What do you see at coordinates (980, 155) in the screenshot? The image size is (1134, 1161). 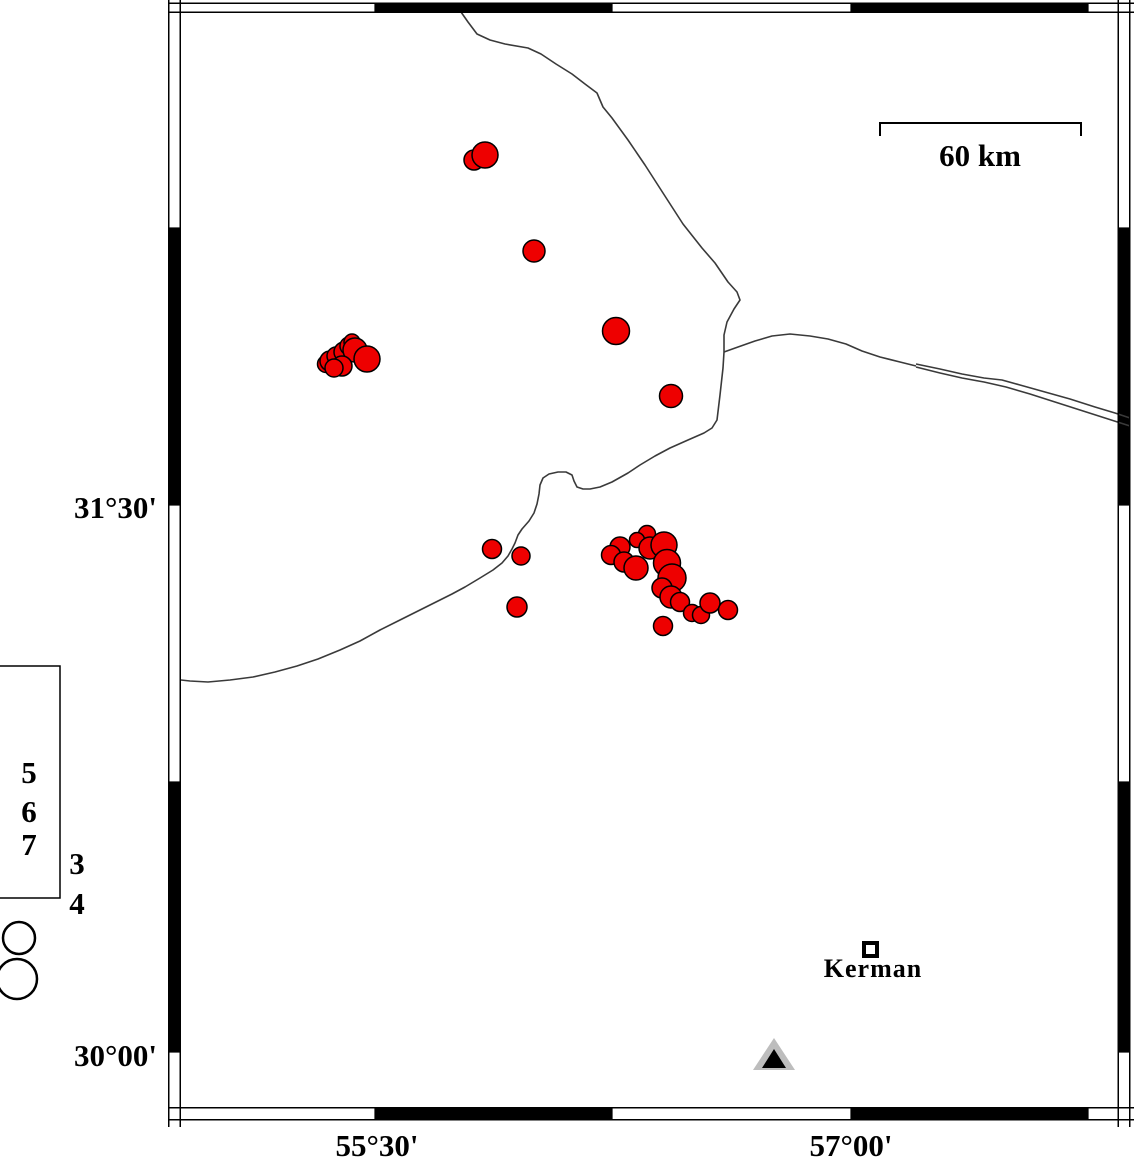 I see `scale-bar-label: 60 km` at bounding box center [980, 155].